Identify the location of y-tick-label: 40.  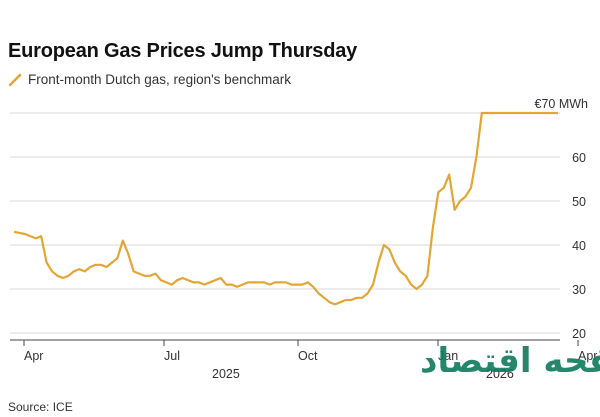
(579, 246).